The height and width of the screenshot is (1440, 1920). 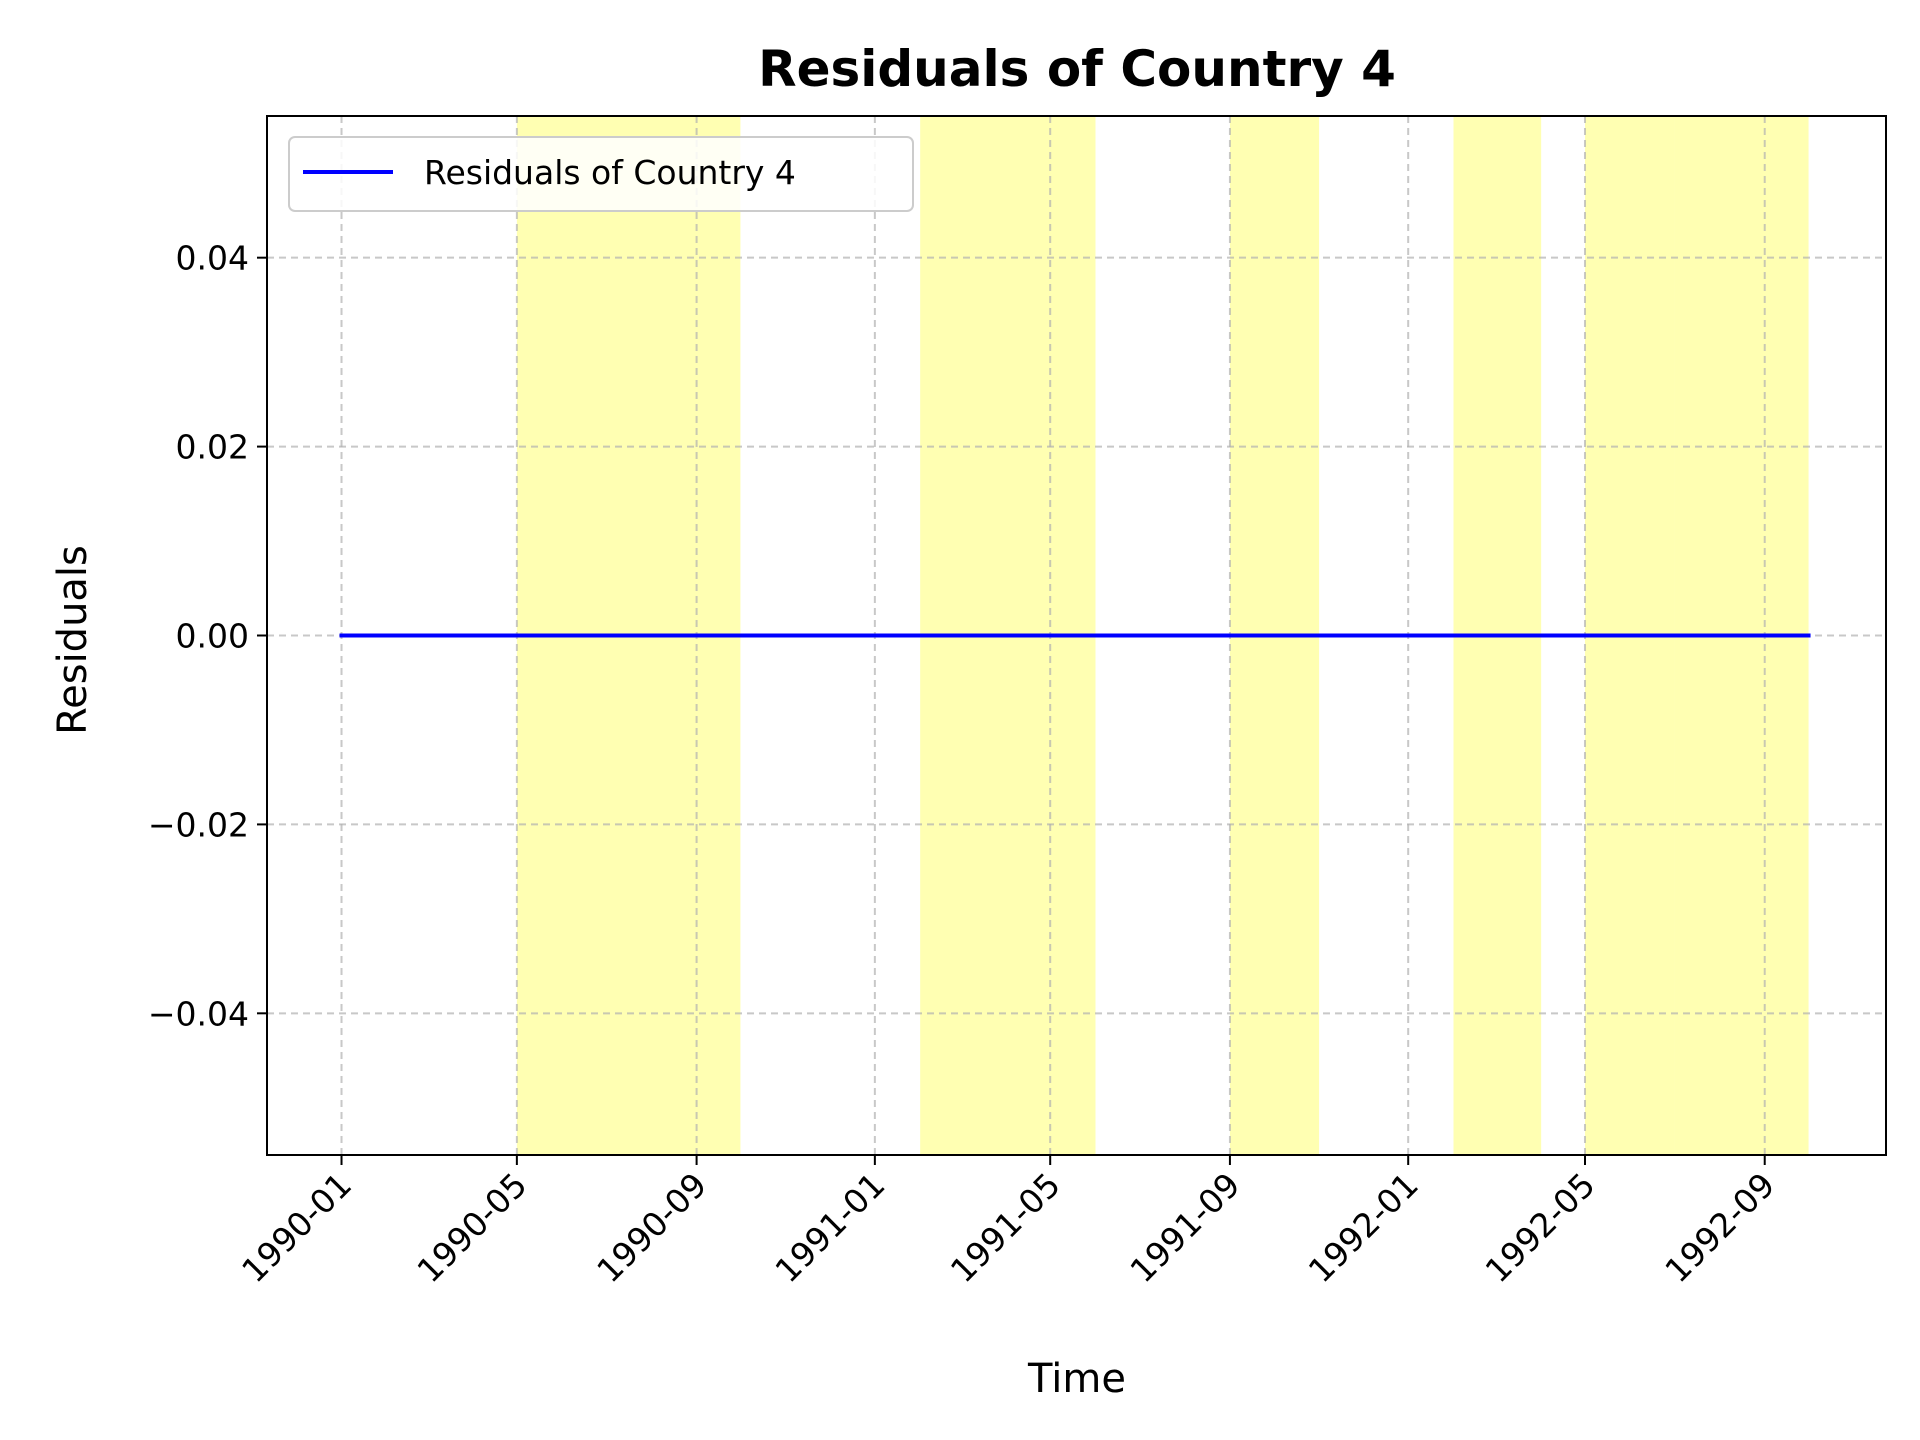 What do you see at coordinates (198, 824) in the screenshot?
I see `y-tick-label: −0.02` at bounding box center [198, 824].